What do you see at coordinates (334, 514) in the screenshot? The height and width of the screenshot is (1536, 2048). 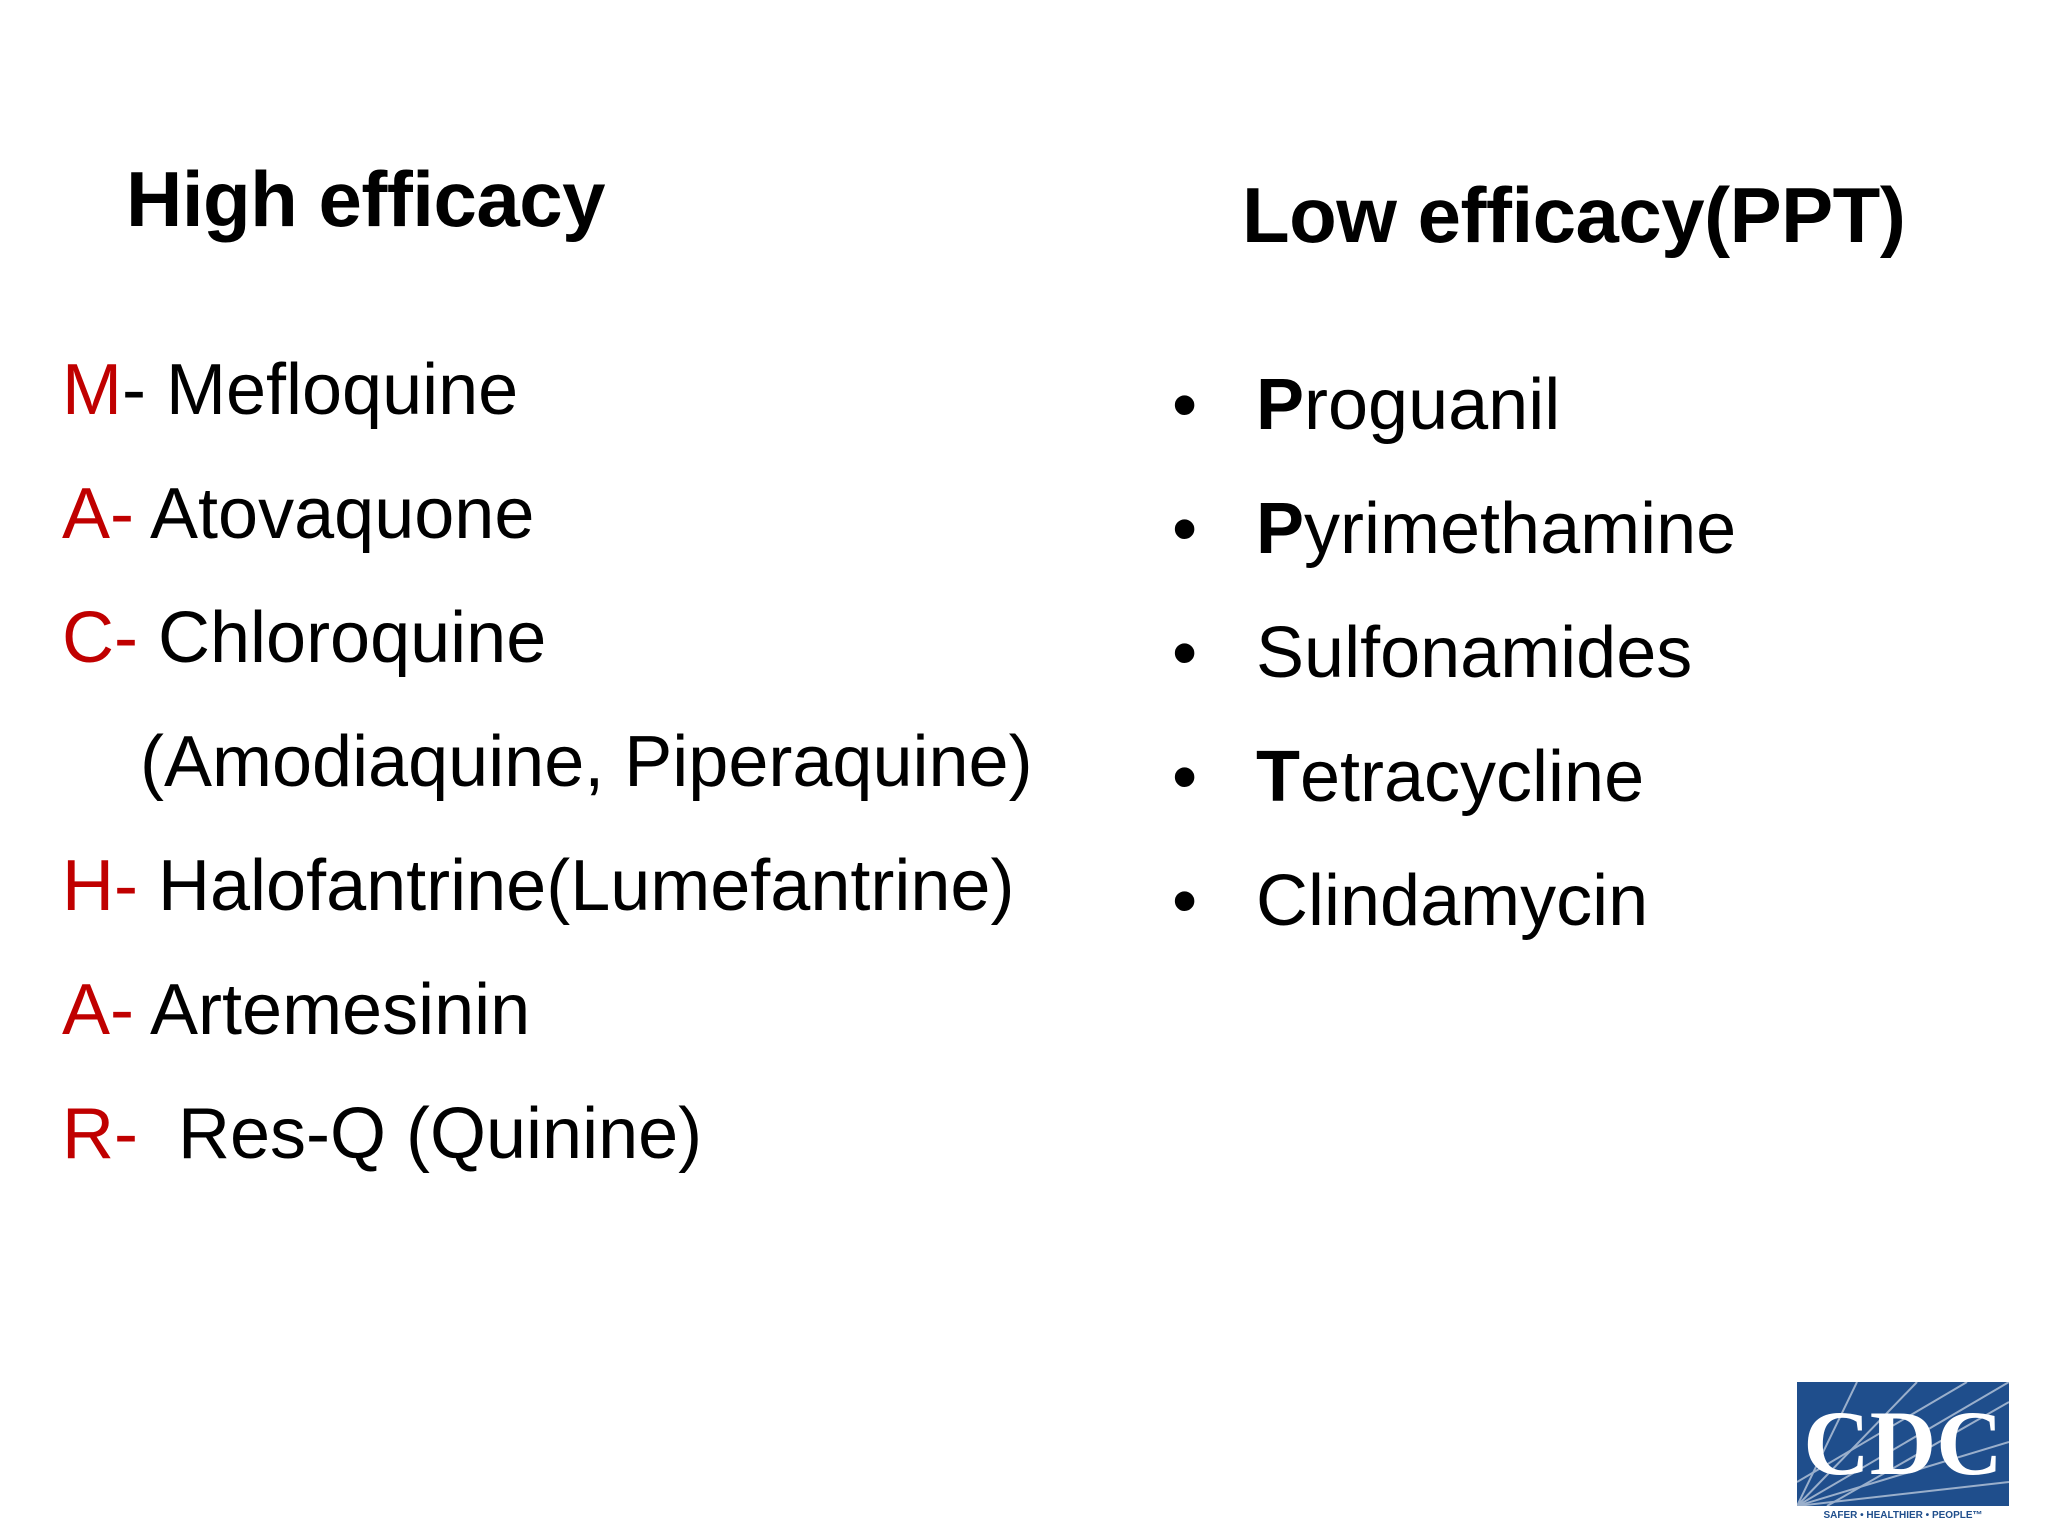 I see `drug-name: Atovaquone` at bounding box center [334, 514].